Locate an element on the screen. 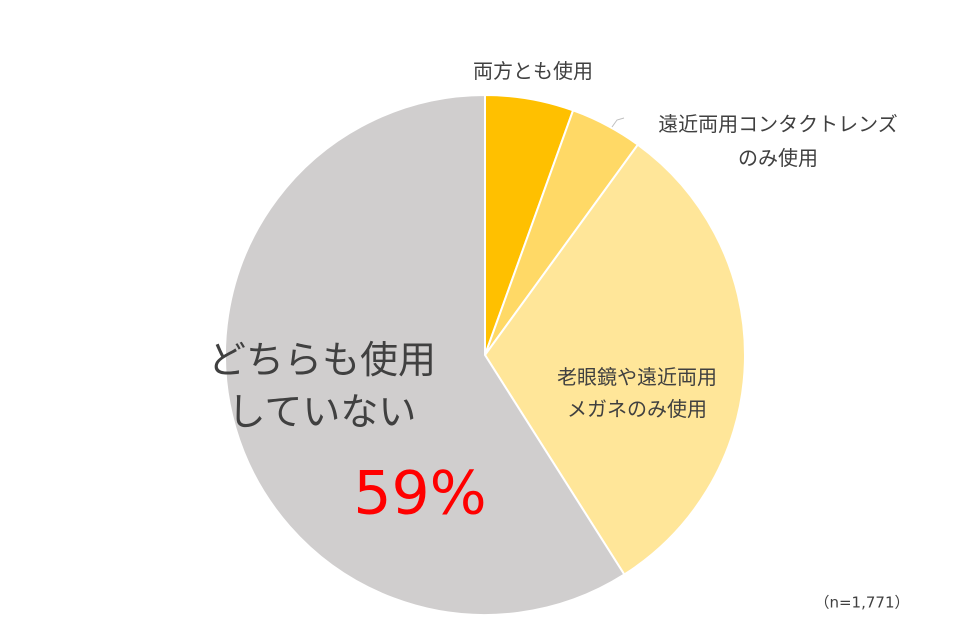 Image resolution: width=977 pixels, height=636 pixels. slice-label: どちらも使用していない is located at coordinates (322, 386).